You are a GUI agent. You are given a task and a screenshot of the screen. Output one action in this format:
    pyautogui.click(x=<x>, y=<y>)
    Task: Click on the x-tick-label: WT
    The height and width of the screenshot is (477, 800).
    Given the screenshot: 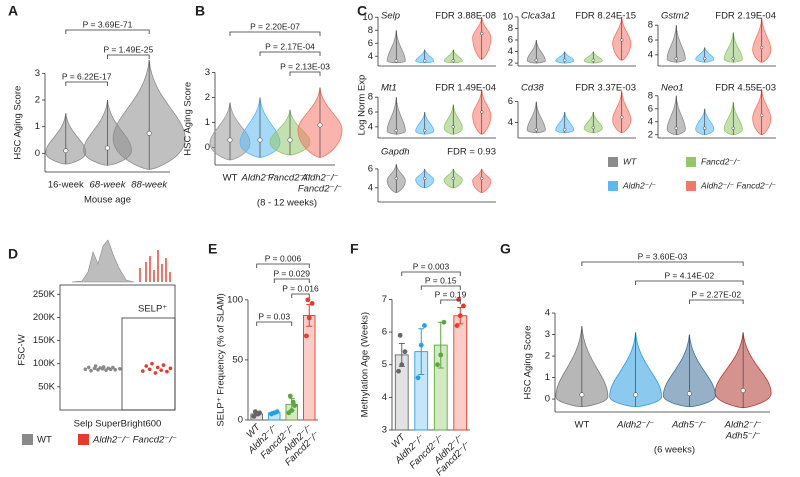 What is the action you would take?
    pyautogui.click(x=581, y=425)
    